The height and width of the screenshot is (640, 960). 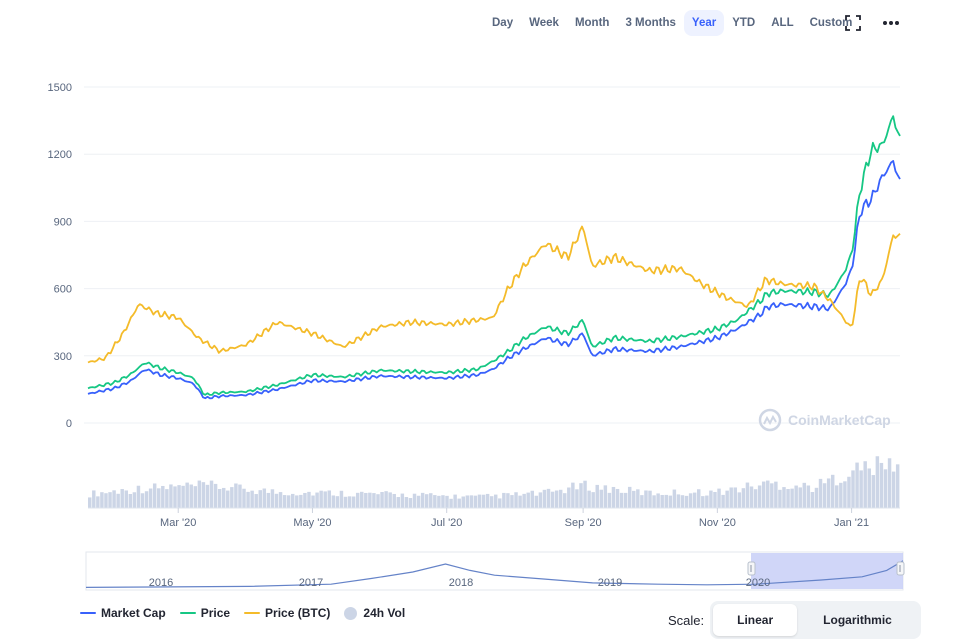 I want to click on range-ytd-button: YTD, so click(x=744, y=23).